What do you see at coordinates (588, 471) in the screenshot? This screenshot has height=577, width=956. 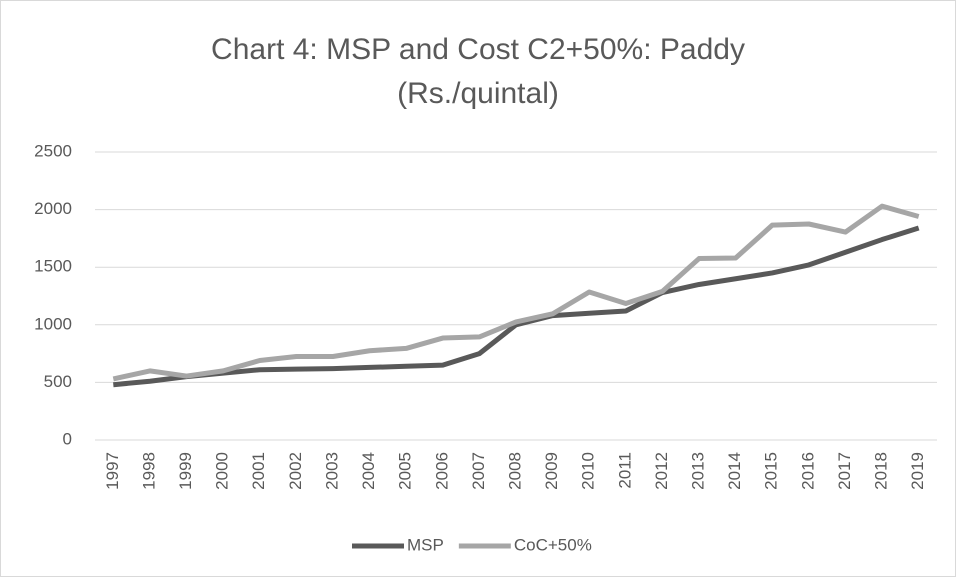 I see `x-tick-label: 2010` at bounding box center [588, 471].